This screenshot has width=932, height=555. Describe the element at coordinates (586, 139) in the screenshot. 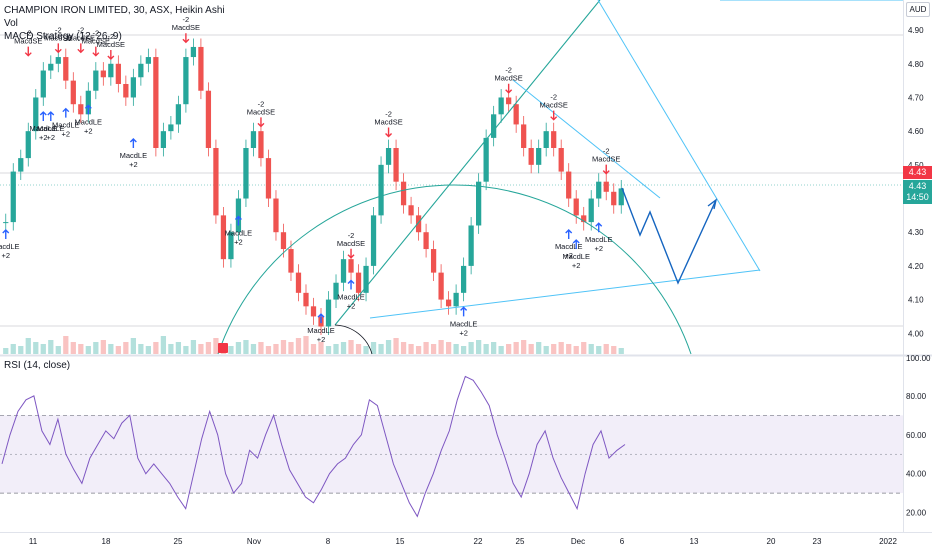

I see `trend-line-resistance-inner` at that location.